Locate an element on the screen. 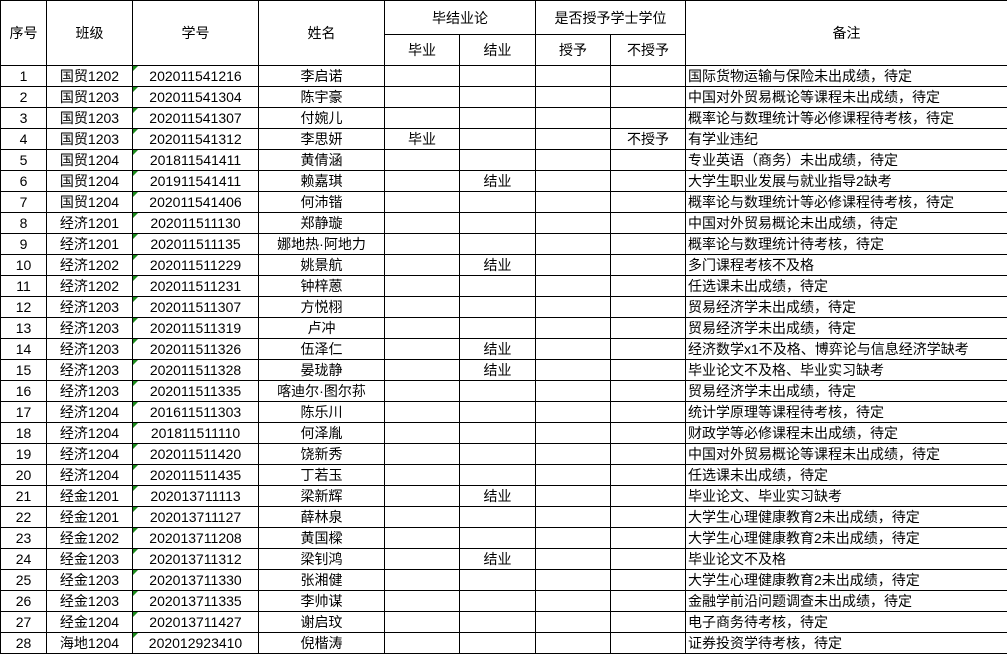 The image size is (1007, 655). cell-class: 国贸1204 is located at coordinates (89, 160).